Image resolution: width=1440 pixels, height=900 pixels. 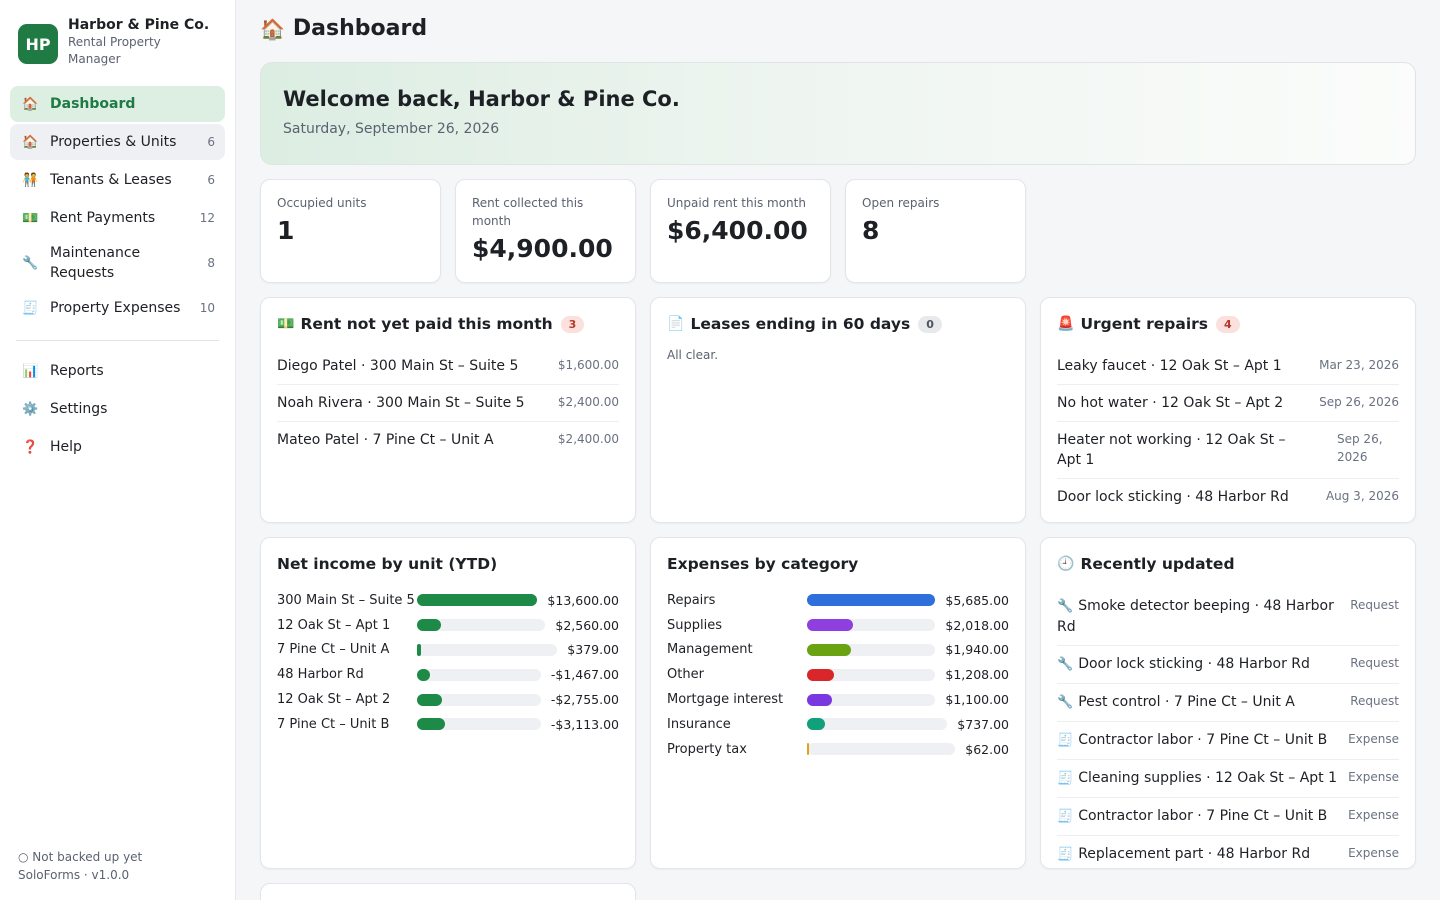 I want to click on sidebar-item-expenses: 🧾 Property Expenses 10, so click(x=117, y=308).